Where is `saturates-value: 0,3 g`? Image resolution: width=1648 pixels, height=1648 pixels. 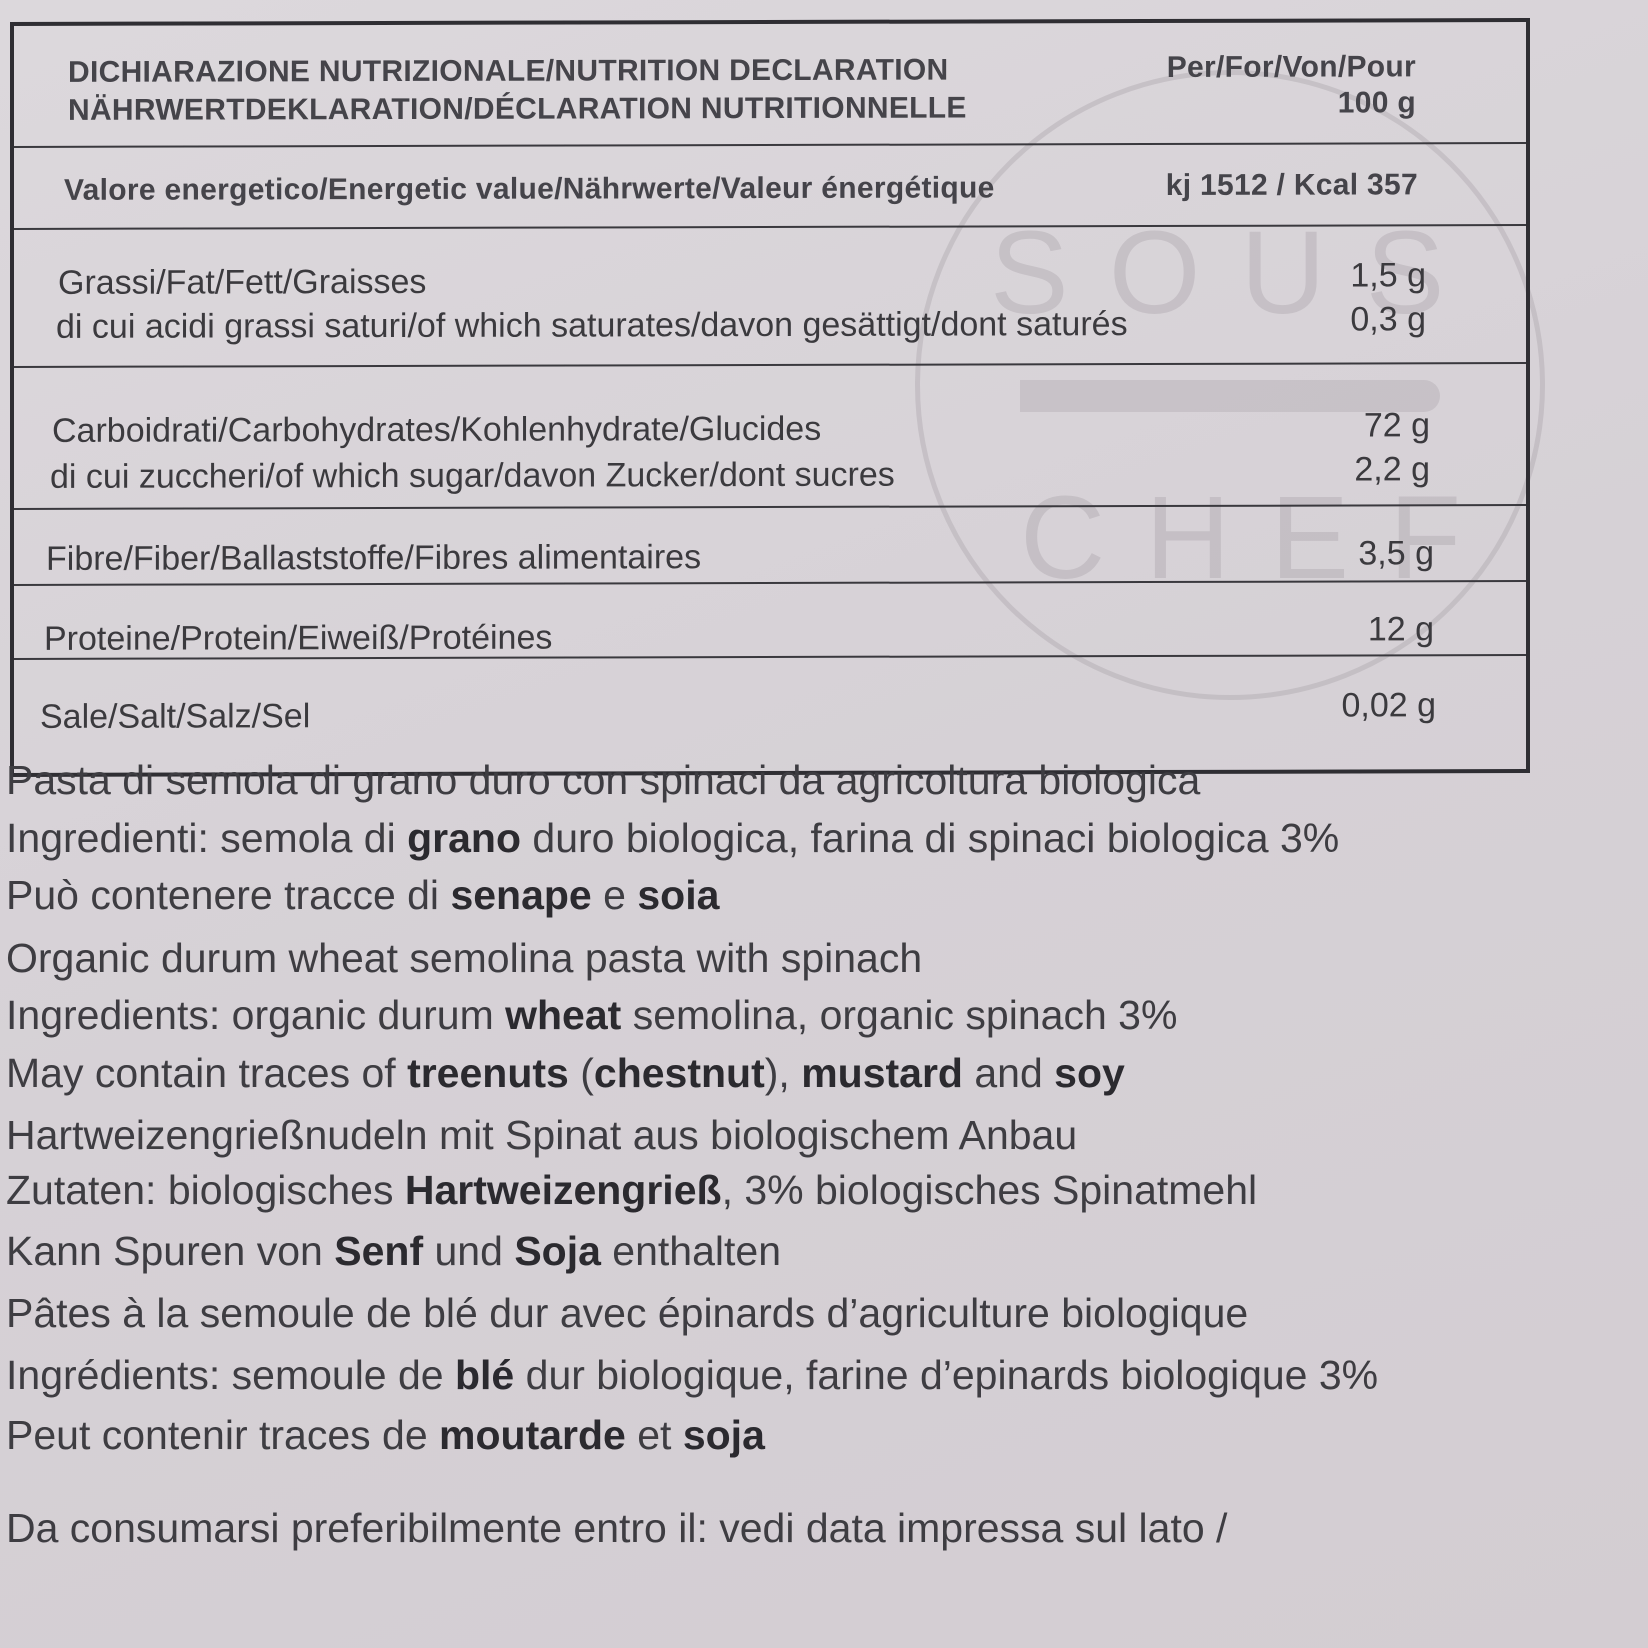
saturates-value: 0,3 g is located at coordinates (1388, 319).